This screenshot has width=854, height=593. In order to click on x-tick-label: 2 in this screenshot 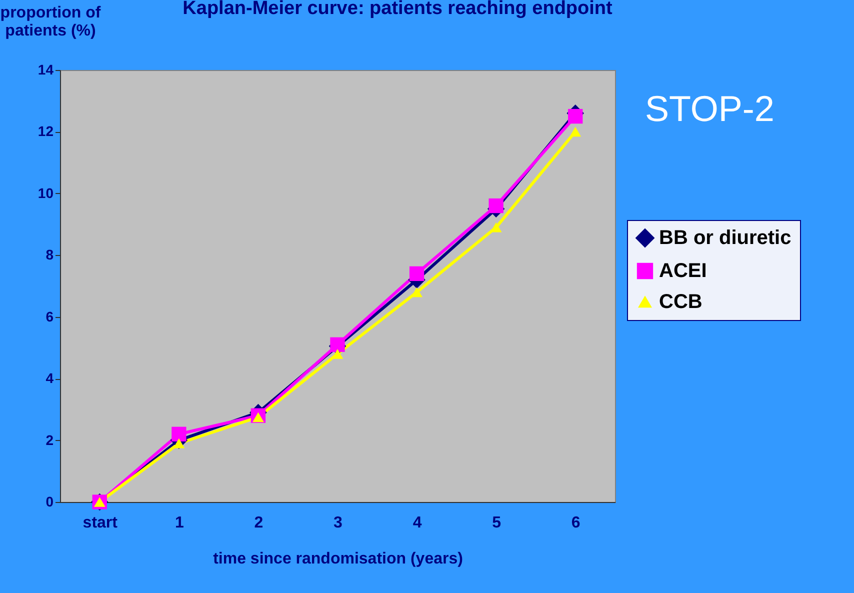, I will do `click(259, 523)`.